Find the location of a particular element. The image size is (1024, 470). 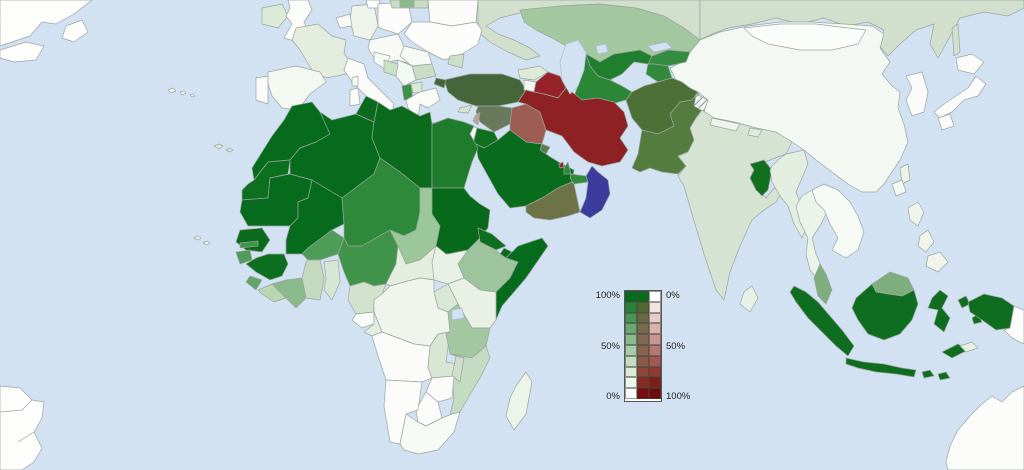

legend-cell-8-left is located at coordinates (631, 383).